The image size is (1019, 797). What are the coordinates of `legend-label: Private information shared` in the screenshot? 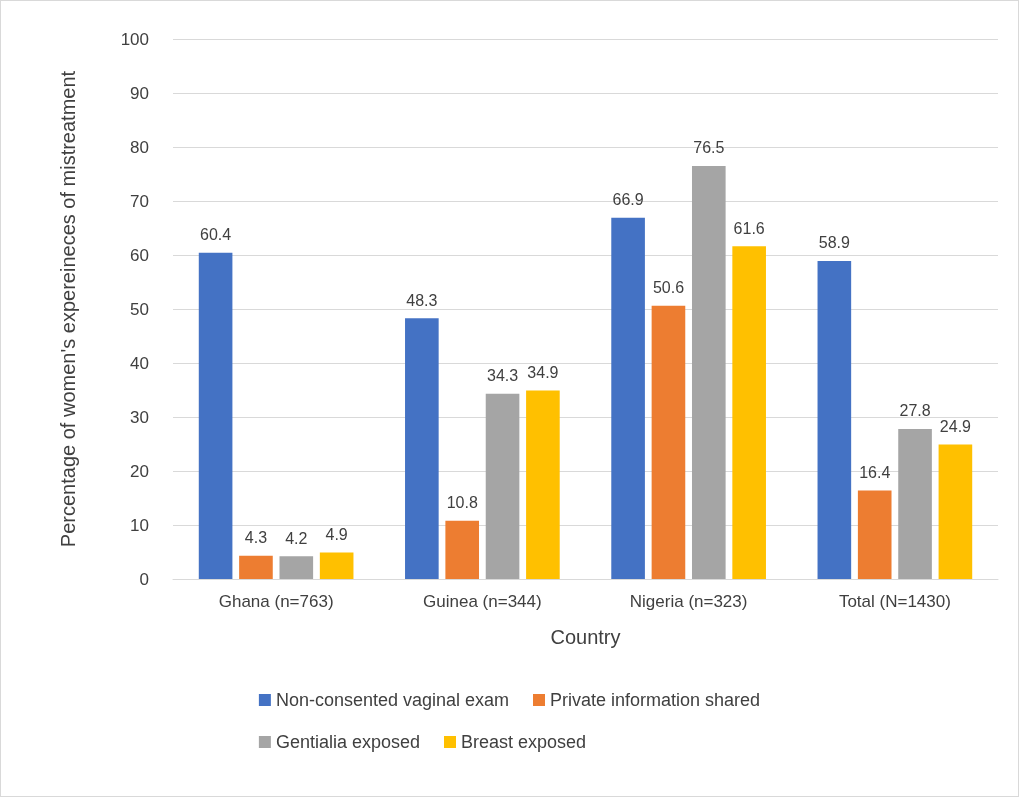 It's located at (655, 700).